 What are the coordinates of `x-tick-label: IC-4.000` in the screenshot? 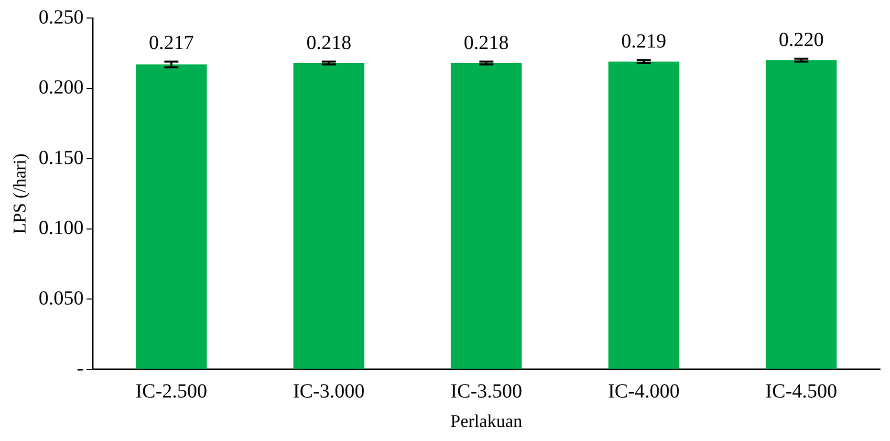 It's located at (644, 391).